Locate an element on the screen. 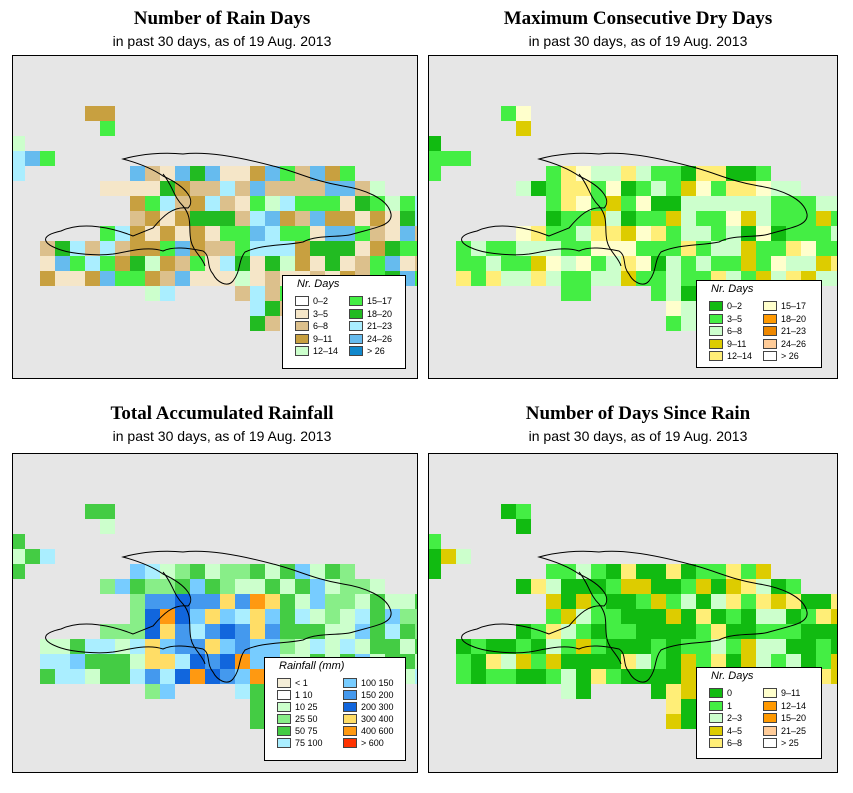 This screenshot has width=853, height=793. legend-label: 100 150 is located at coordinates (377, 683).